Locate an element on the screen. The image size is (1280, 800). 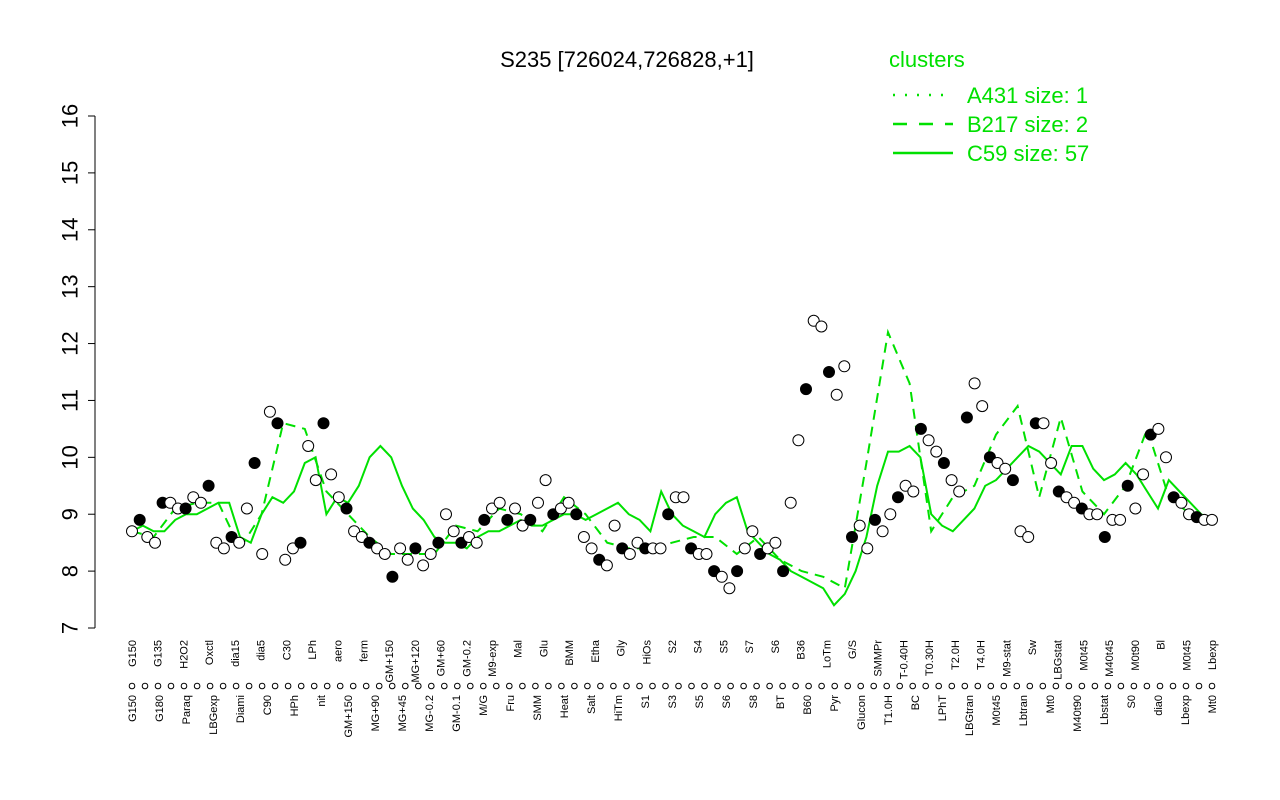
x-category-label-bottom: Mt0 is located at coordinates (1213, 704).